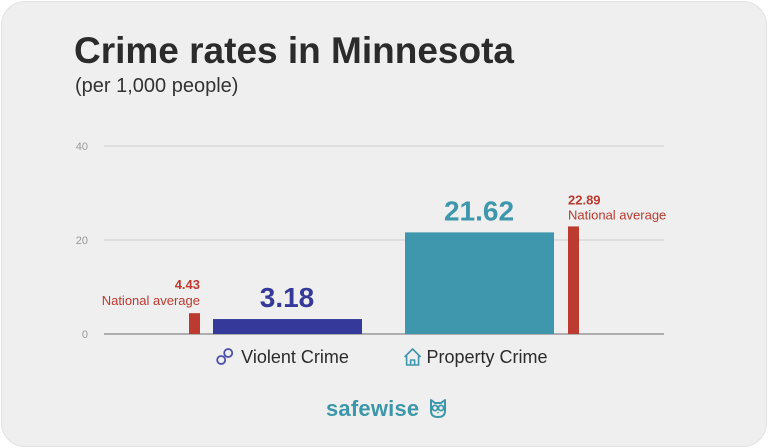 The width and height of the screenshot is (768, 448). Describe the element at coordinates (413, 357) in the screenshot. I see `house-icon` at that location.